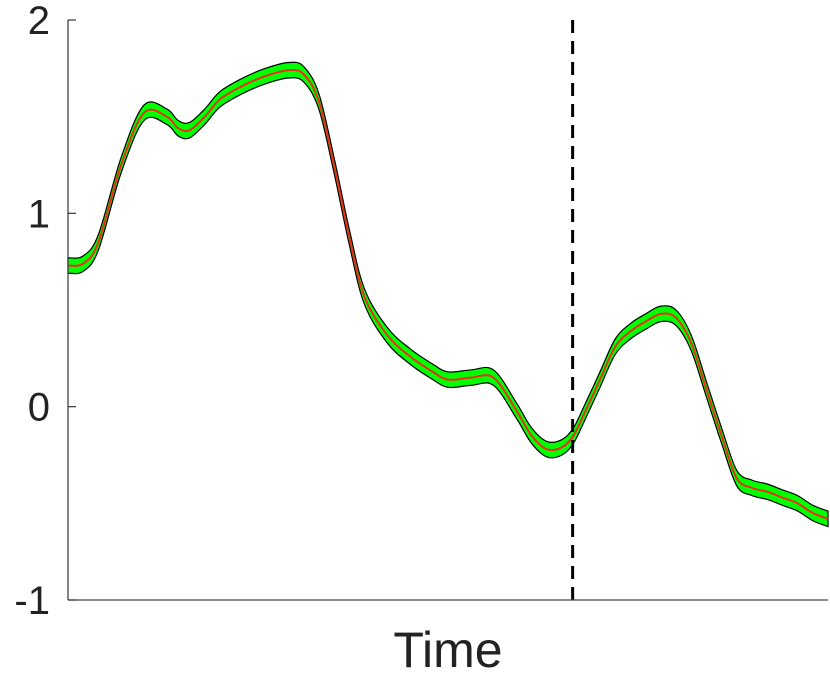 Image resolution: width=830 pixels, height=674 pixels. I want to click on y-tick-label: 2, so click(39, 21).